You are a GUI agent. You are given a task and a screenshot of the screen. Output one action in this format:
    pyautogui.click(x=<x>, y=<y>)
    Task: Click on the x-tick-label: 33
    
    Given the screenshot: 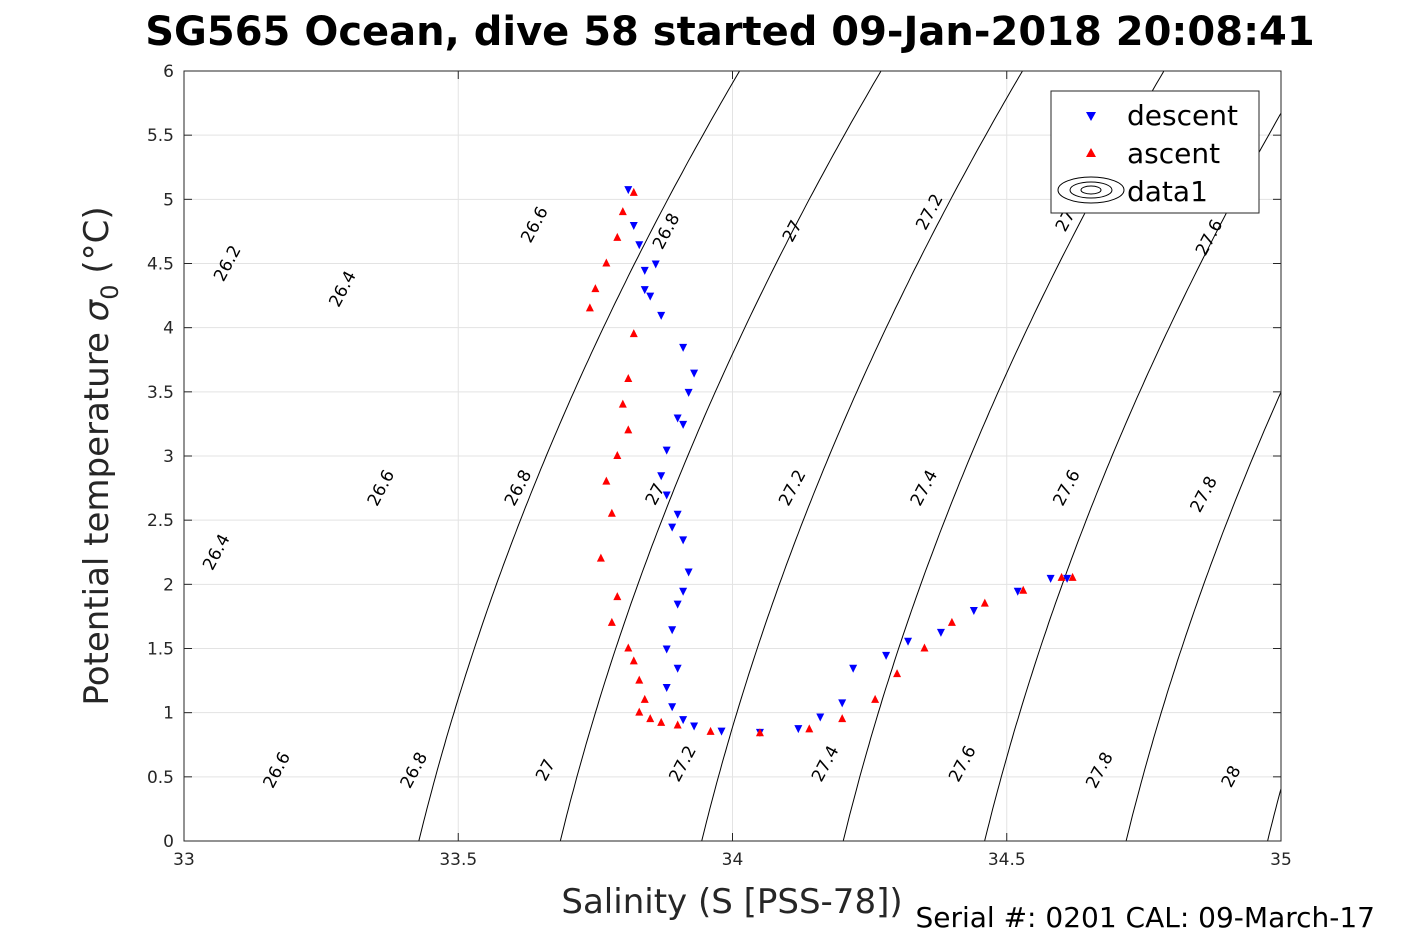 What is the action you would take?
    pyautogui.click(x=184, y=860)
    